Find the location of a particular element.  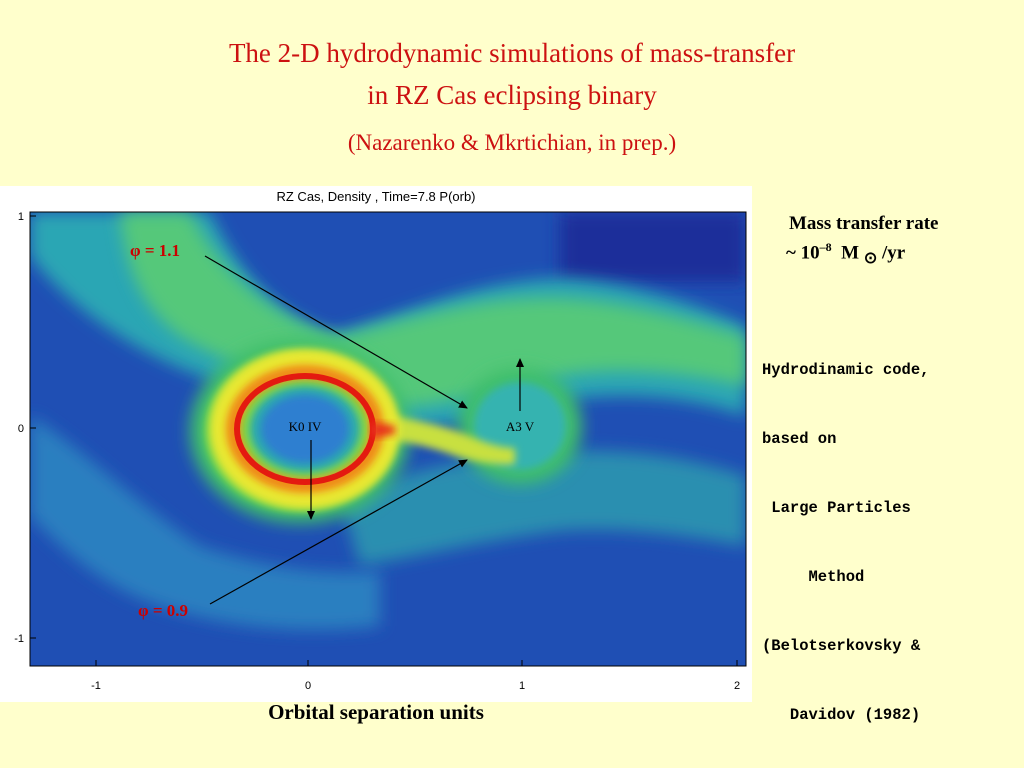

code-line: Method is located at coordinates (813, 577).